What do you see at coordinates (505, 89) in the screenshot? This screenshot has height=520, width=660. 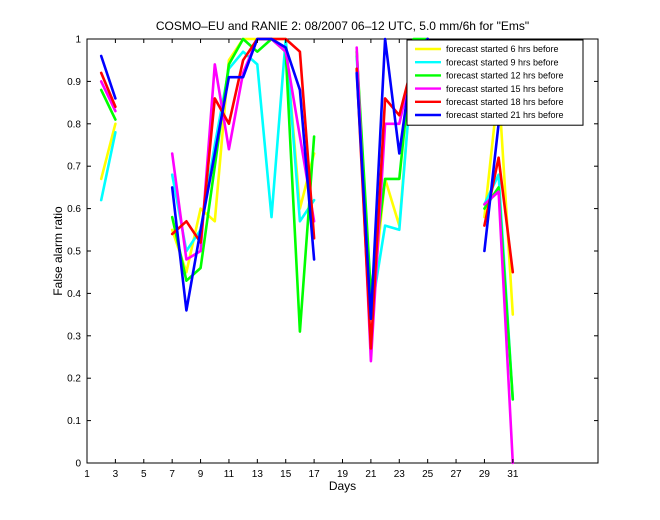 I see `legend-label: forecast started 15 hrs before` at bounding box center [505, 89].